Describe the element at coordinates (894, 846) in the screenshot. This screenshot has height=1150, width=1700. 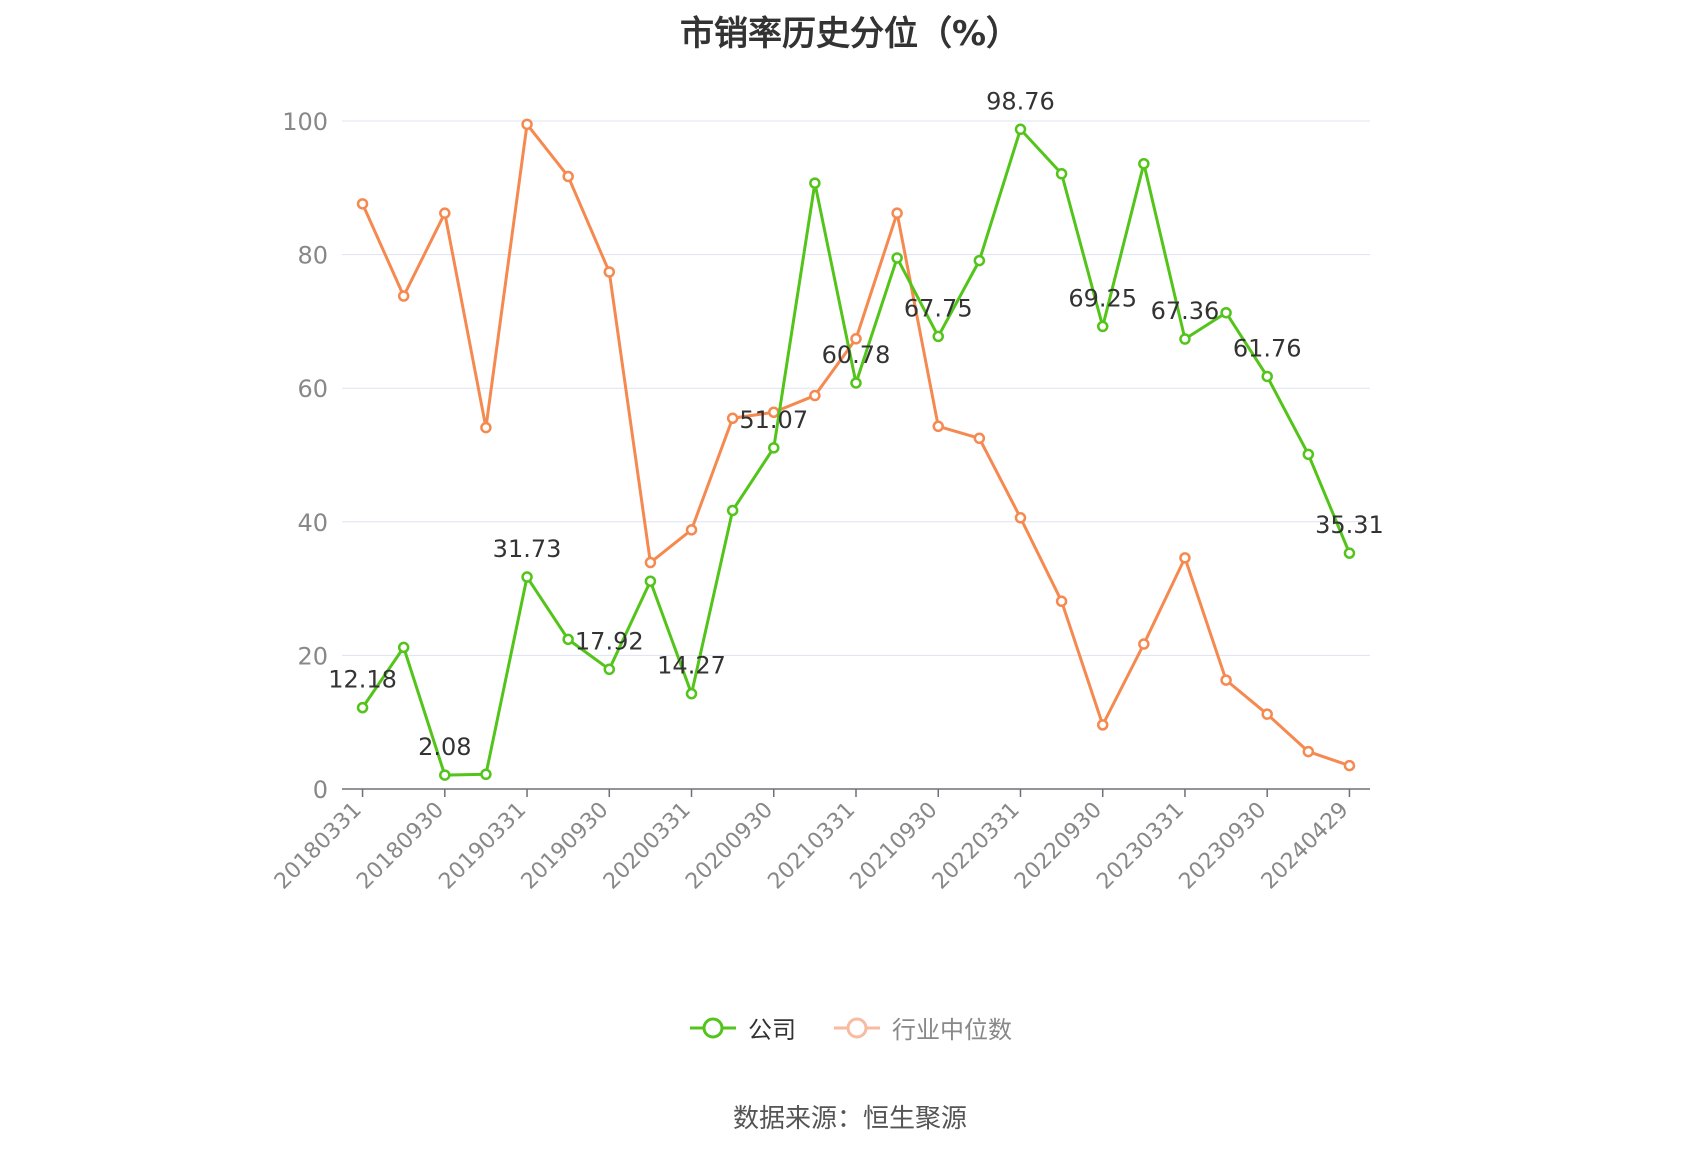
I see `x-tick-label: 20210930` at that location.